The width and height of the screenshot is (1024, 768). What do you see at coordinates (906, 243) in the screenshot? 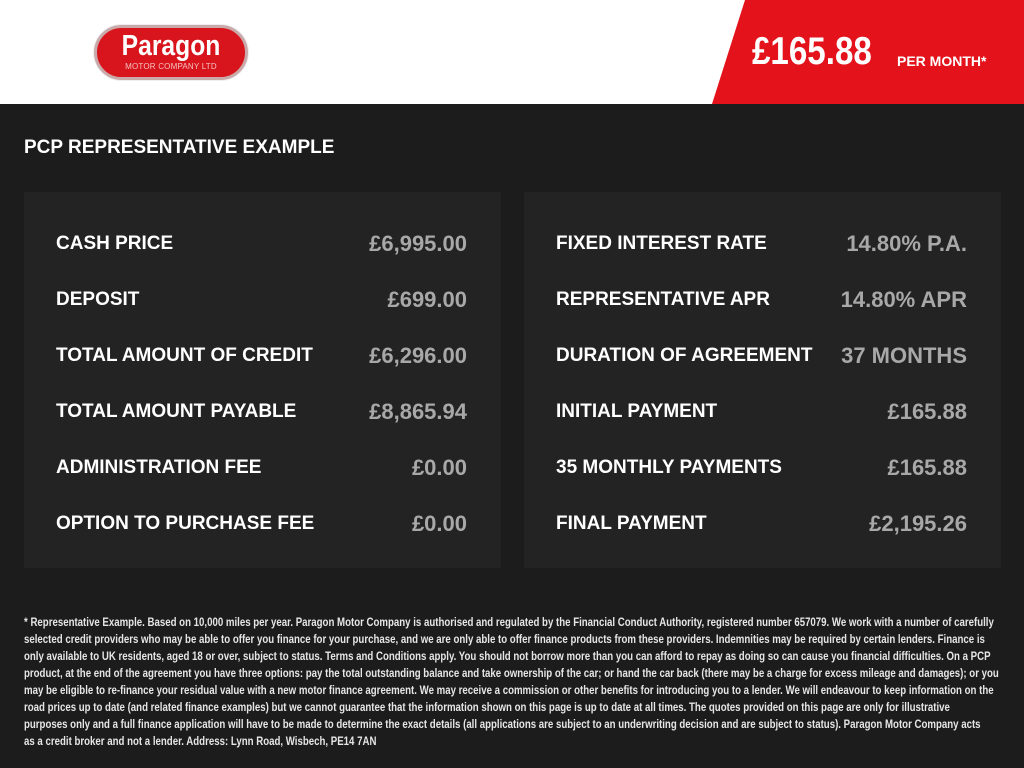
I see `row-value: 14.80% P.A.` at bounding box center [906, 243].